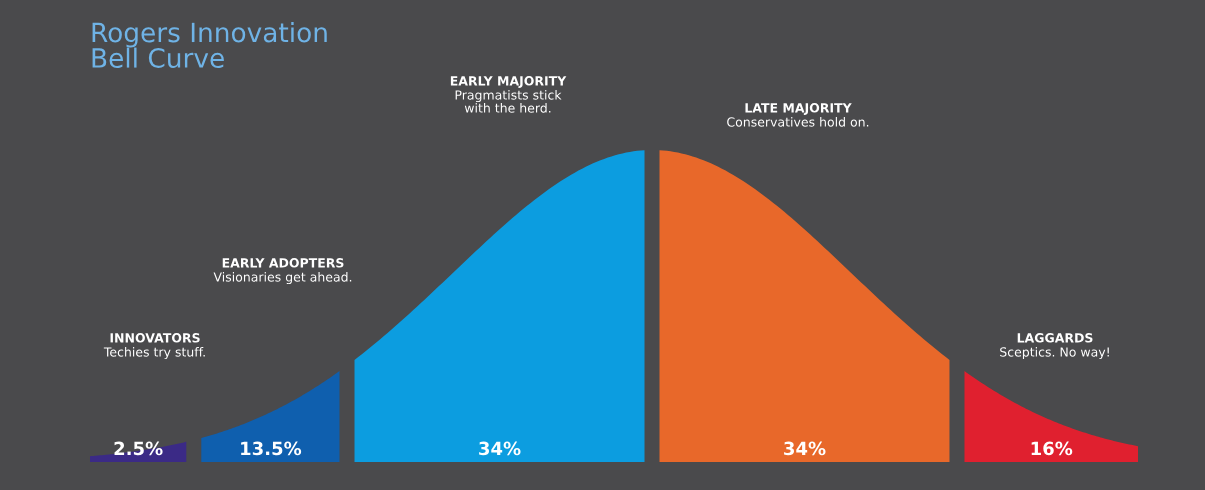 The height and width of the screenshot is (490, 1205). I want to click on category-label: EARLY MAJORITY, so click(508, 82).